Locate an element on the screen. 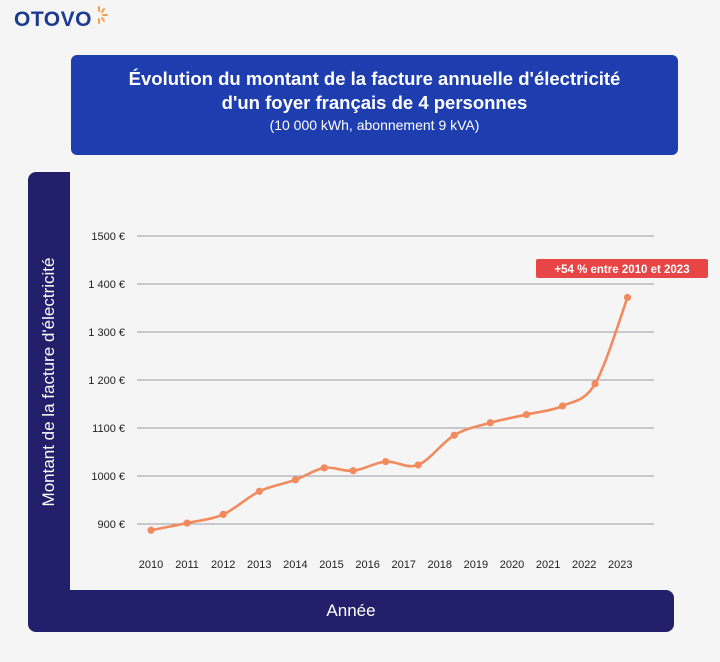 Image resolution: width=720 pixels, height=662 pixels. x-axis-label: Année is located at coordinates (351, 610).